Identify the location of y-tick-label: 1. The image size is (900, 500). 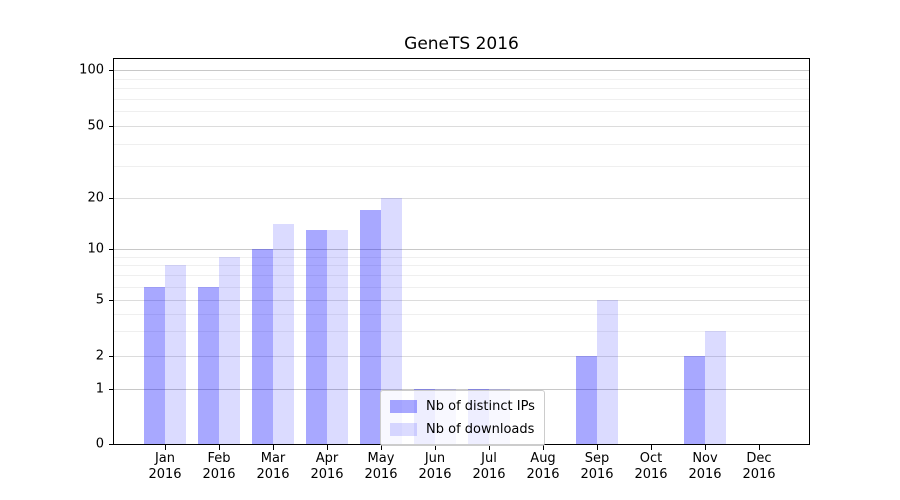
(99, 389).